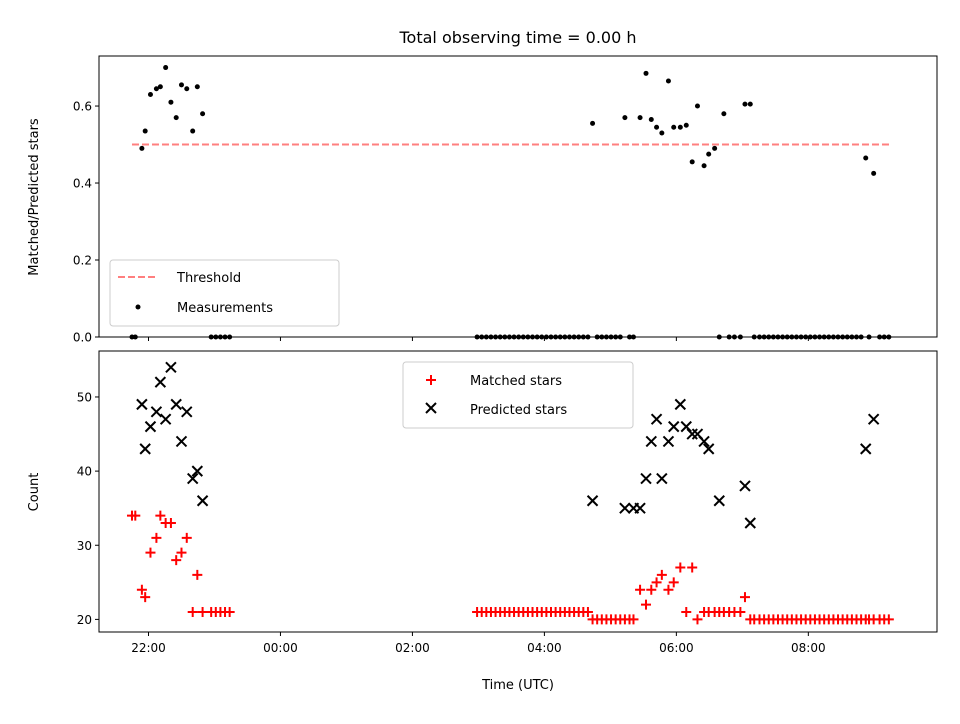 This screenshot has height=724, width=960. I want to click on top-y-tick-label: 0.2, so click(82, 261).